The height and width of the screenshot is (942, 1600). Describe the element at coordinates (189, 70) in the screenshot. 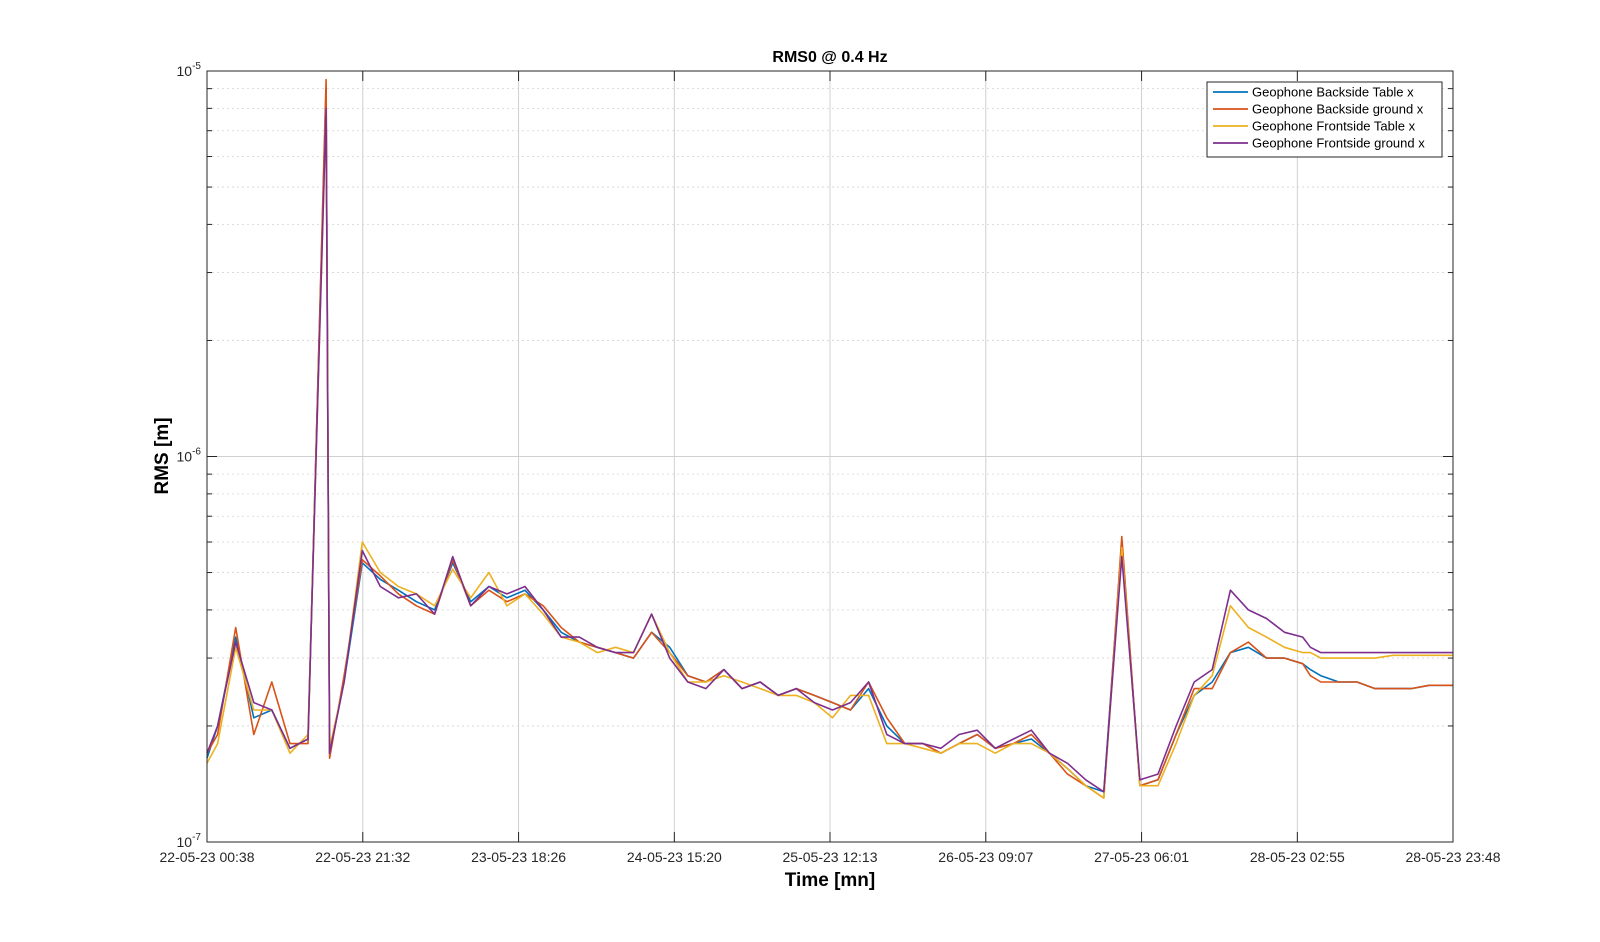

I see `y-tick-label: 10⁻⁵` at that location.